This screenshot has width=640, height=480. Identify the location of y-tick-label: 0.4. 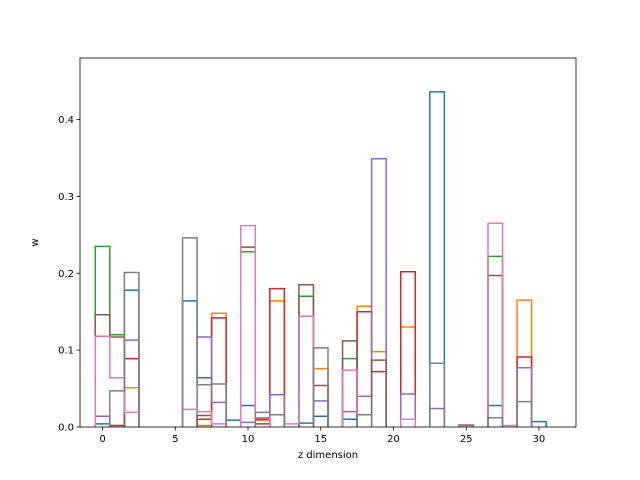
(66, 120).